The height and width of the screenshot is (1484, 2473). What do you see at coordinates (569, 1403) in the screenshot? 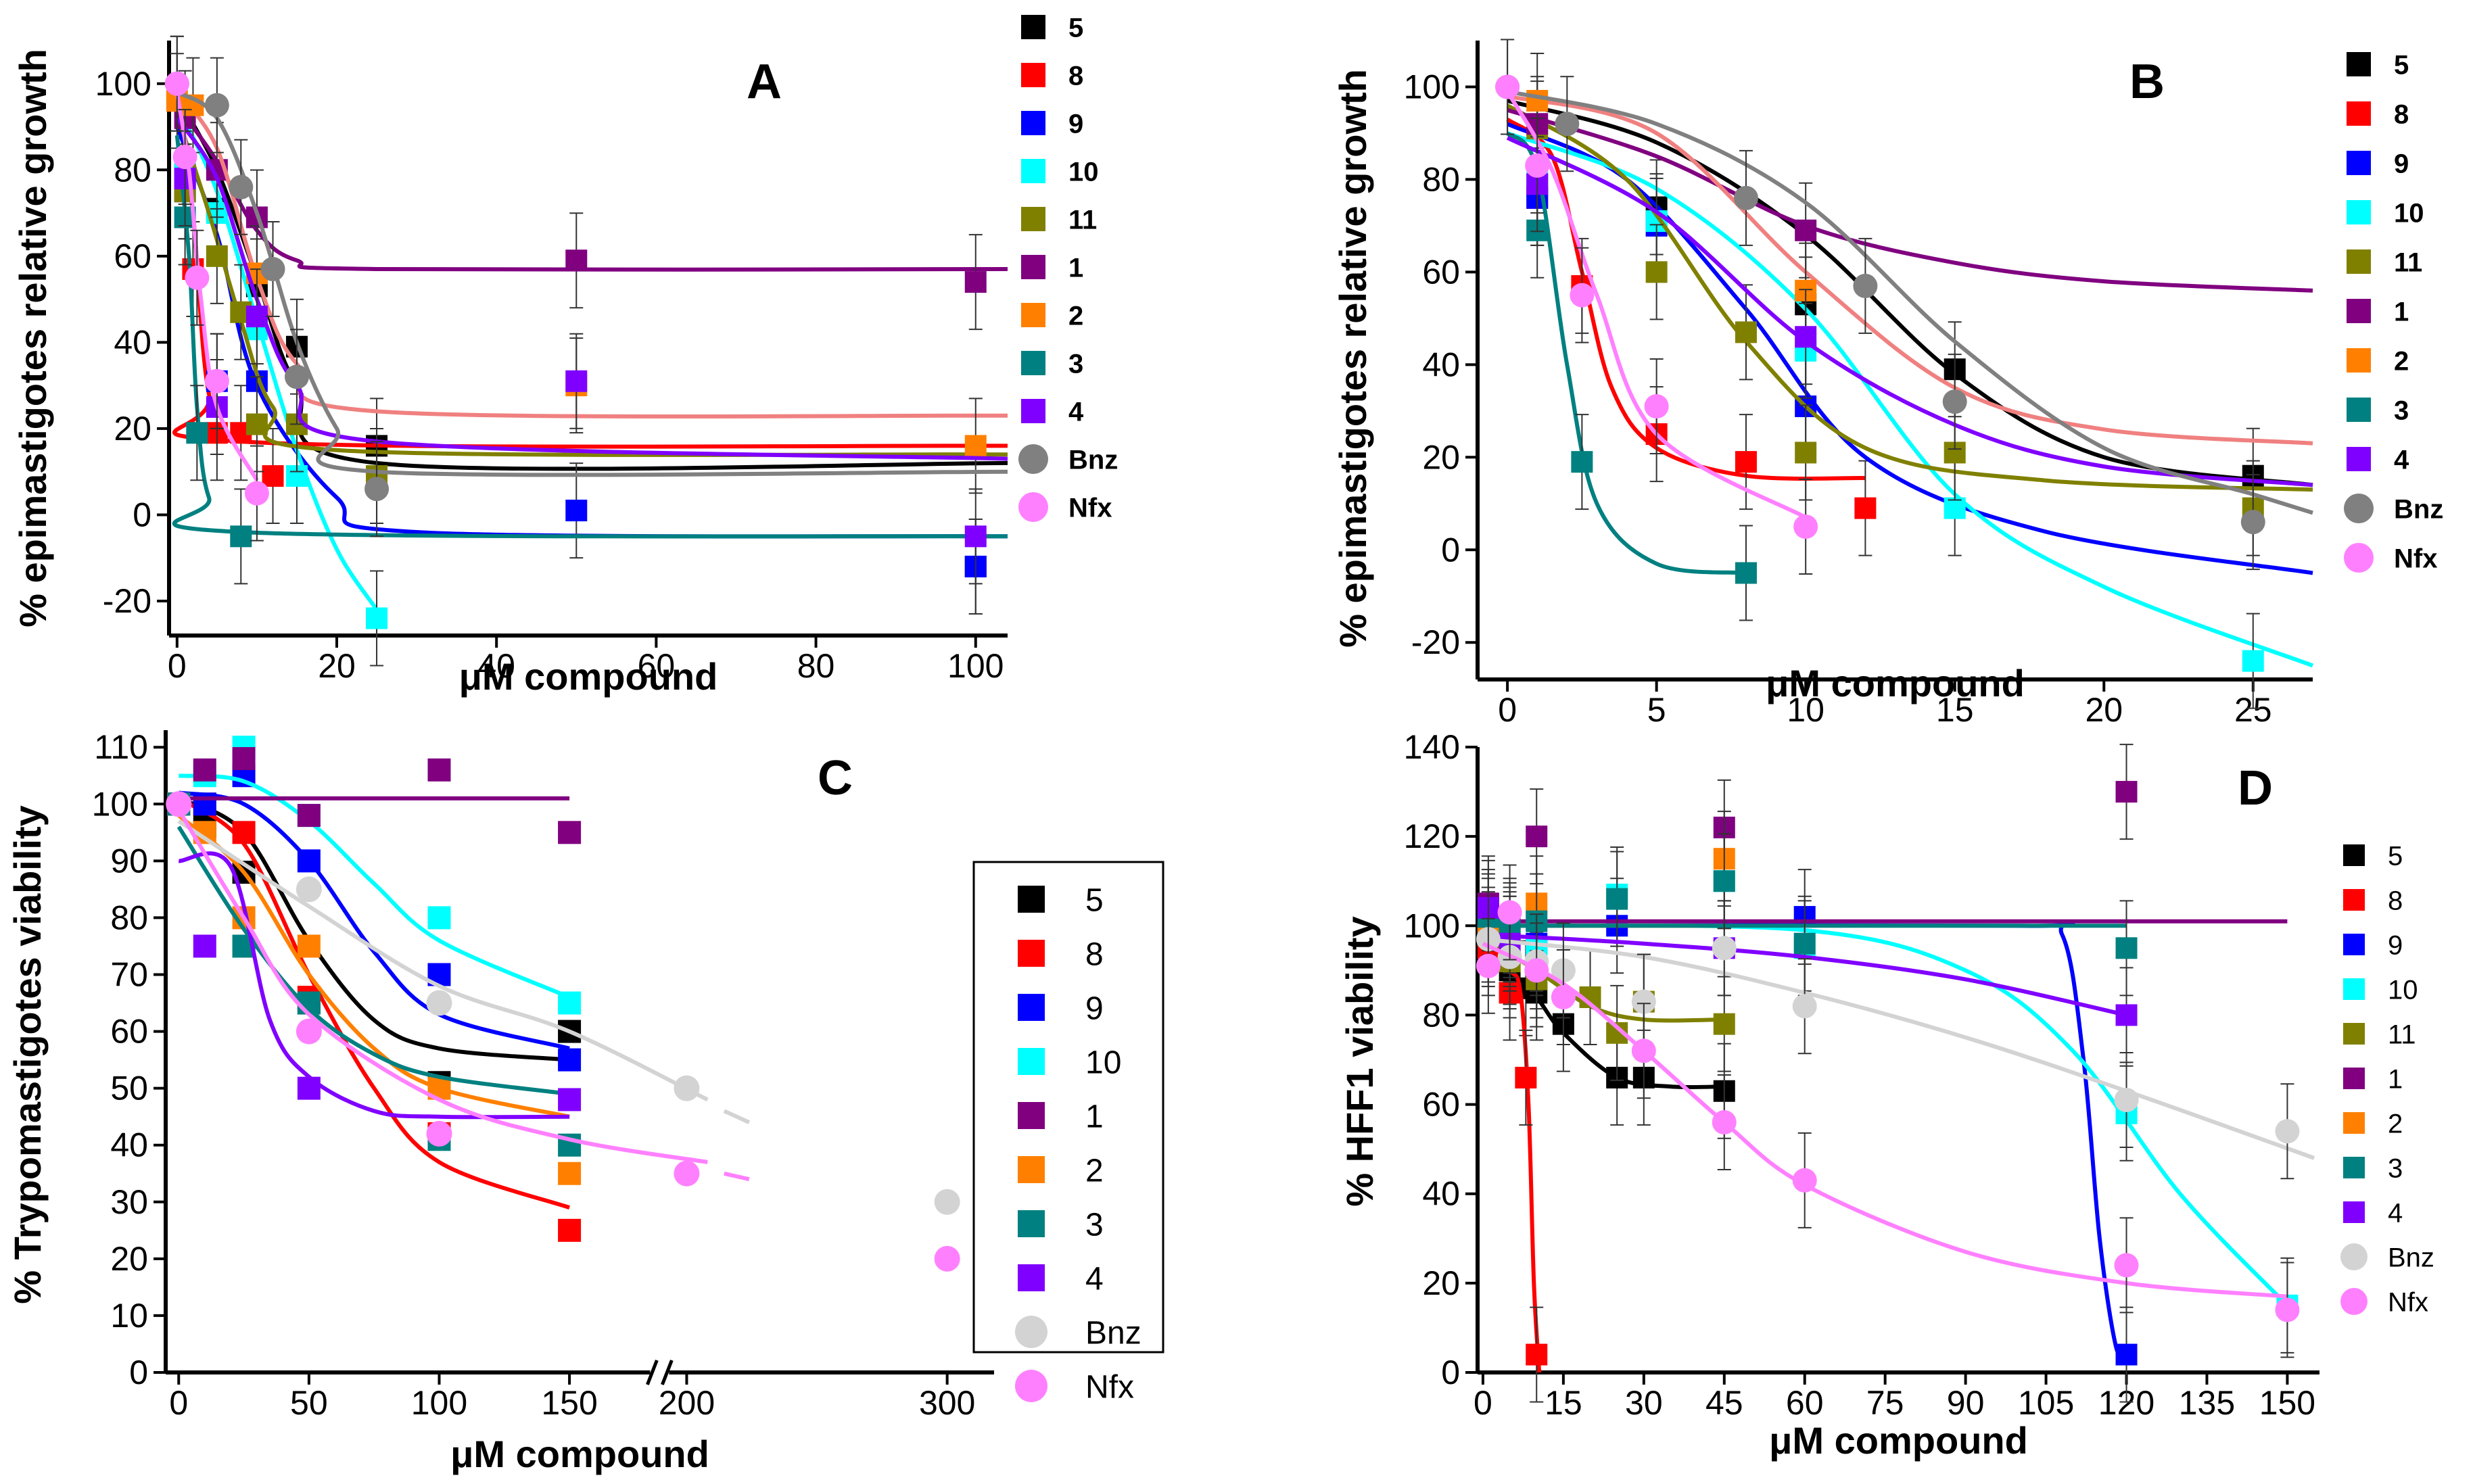
I see `x-tick-label: 150` at bounding box center [569, 1403].